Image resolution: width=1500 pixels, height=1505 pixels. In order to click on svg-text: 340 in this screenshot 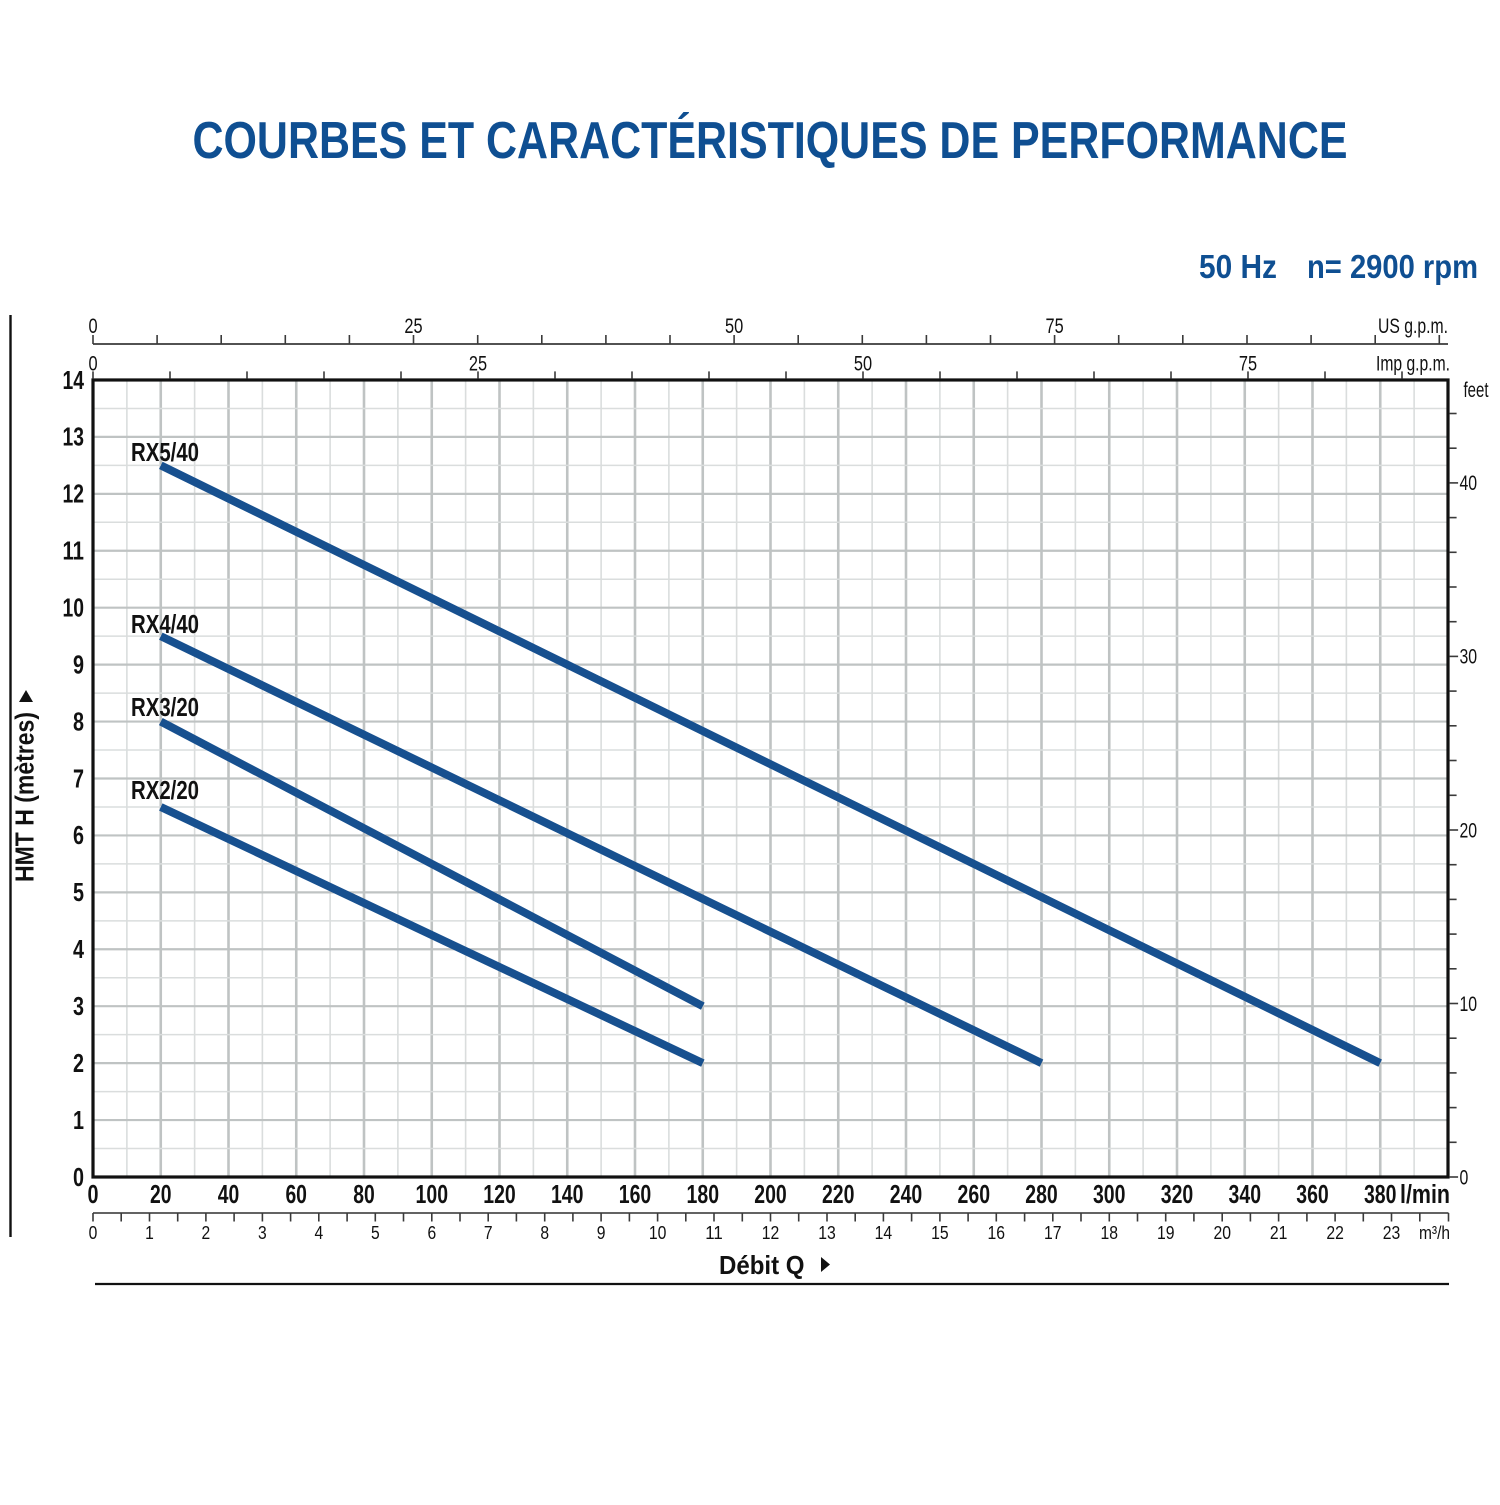, I will do `click(1245, 1195)`.